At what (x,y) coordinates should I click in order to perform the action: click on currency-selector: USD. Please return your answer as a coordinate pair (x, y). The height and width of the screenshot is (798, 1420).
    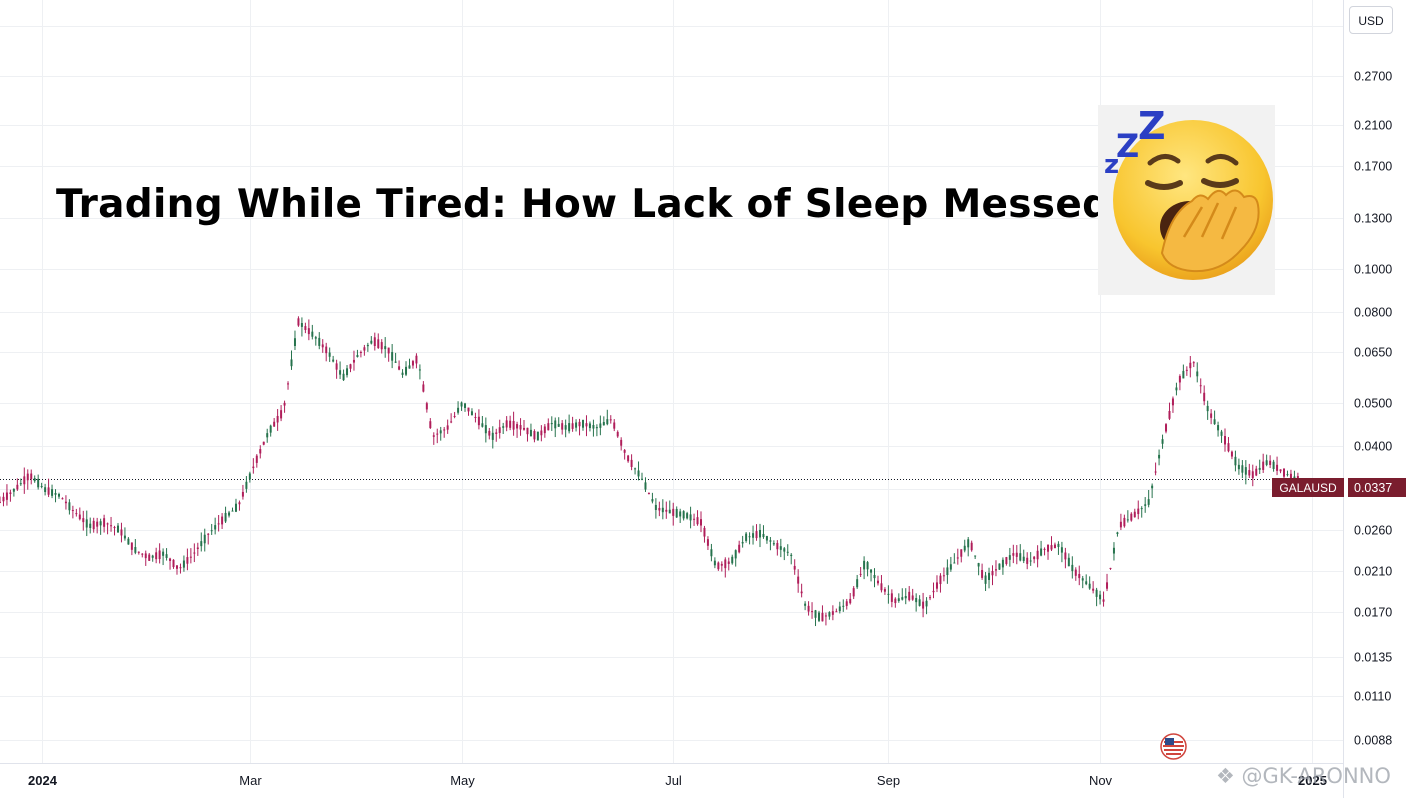
    Looking at the image, I should click on (1371, 20).